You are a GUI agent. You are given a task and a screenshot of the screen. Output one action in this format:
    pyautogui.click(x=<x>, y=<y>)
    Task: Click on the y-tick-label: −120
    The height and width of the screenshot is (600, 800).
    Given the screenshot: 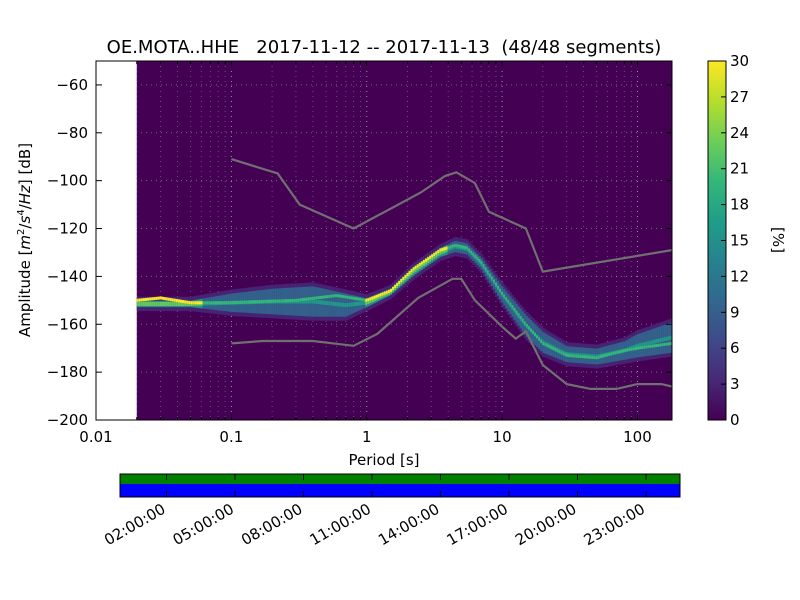 What is the action you would take?
    pyautogui.click(x=67, y=229)
    